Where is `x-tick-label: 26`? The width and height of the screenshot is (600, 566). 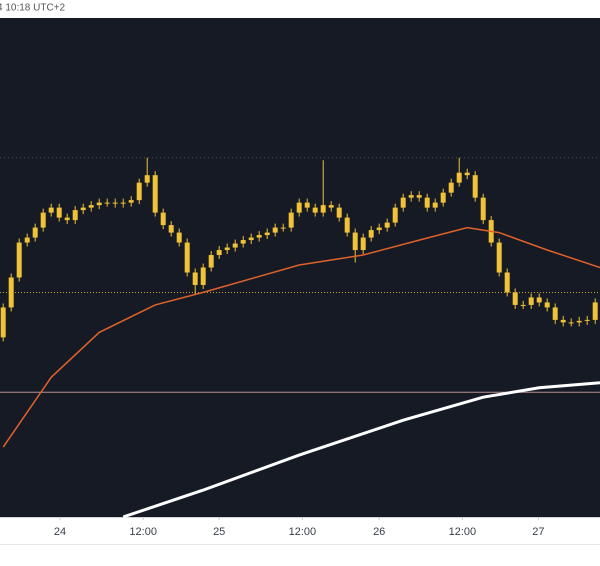 x-tick-label: 26 is located at coordinates (379, 532).